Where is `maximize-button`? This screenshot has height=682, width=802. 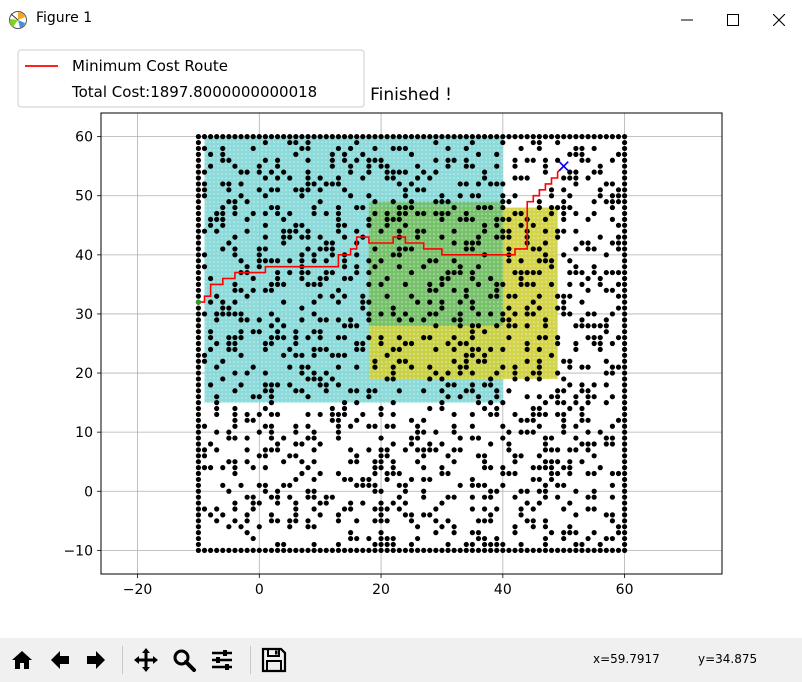 maximize-button is located at coordinates (733, 20).